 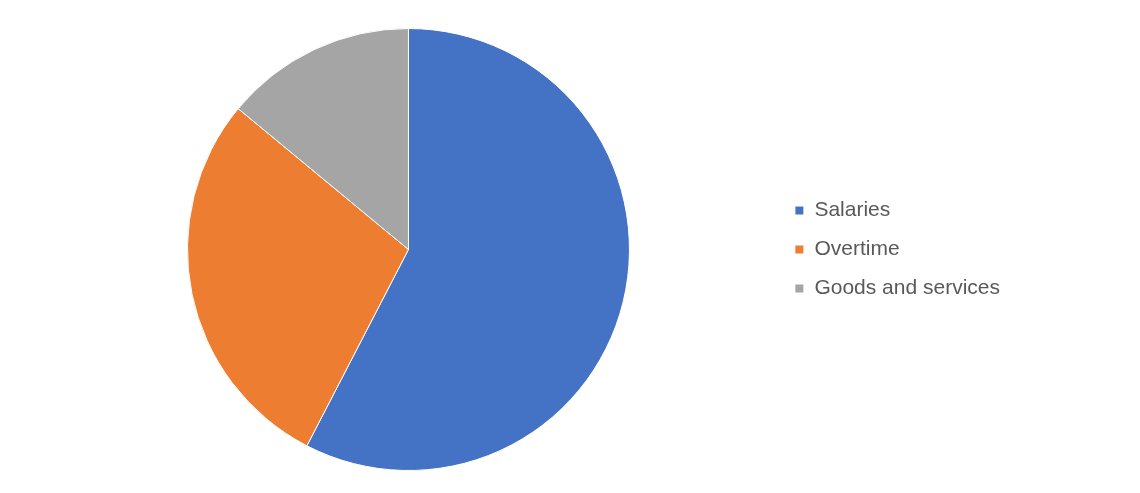 What do you see at coordinates (857, 248) in the screenshot?
I see `legend-label: Overtime` at bounding box center [857, 248].